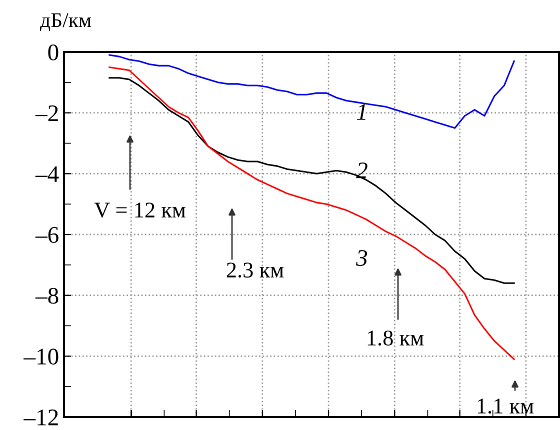  I want to click on annotation: 2.3 км, so click(255, 270).